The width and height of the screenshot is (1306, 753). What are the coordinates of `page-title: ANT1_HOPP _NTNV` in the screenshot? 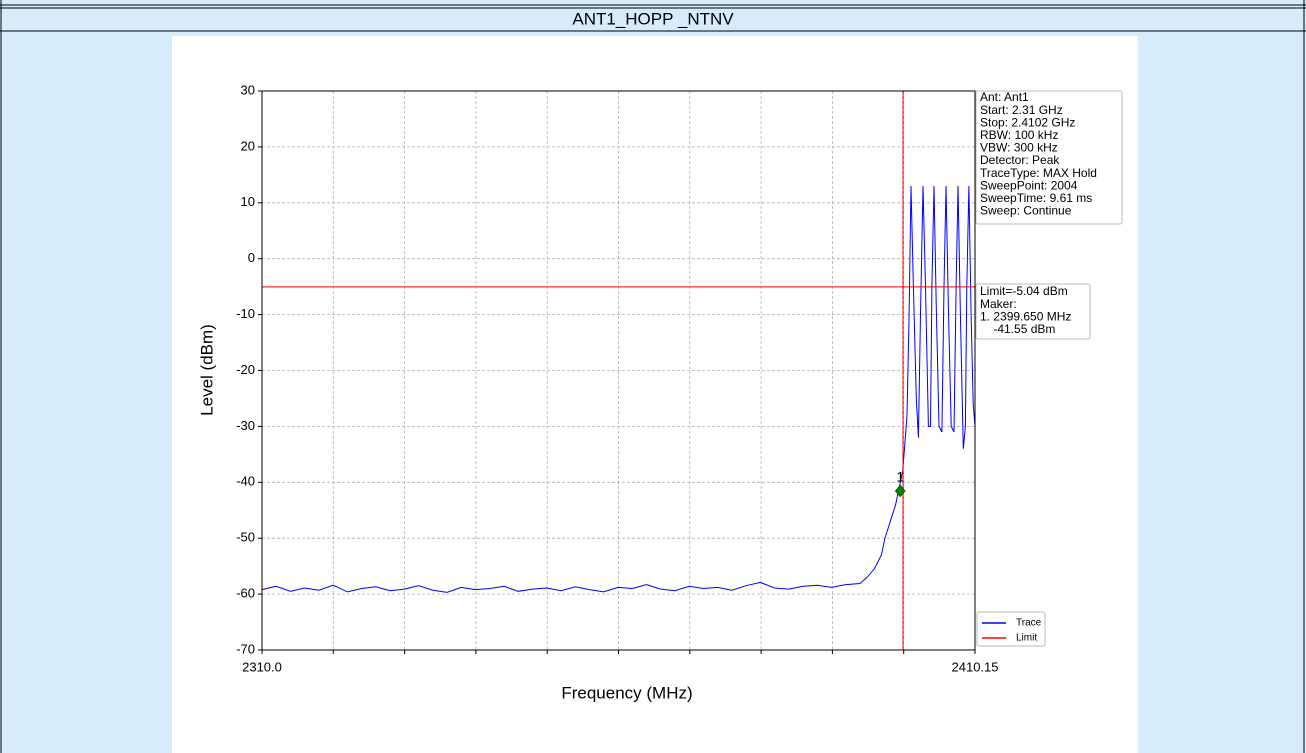 It's located at (653, 18).